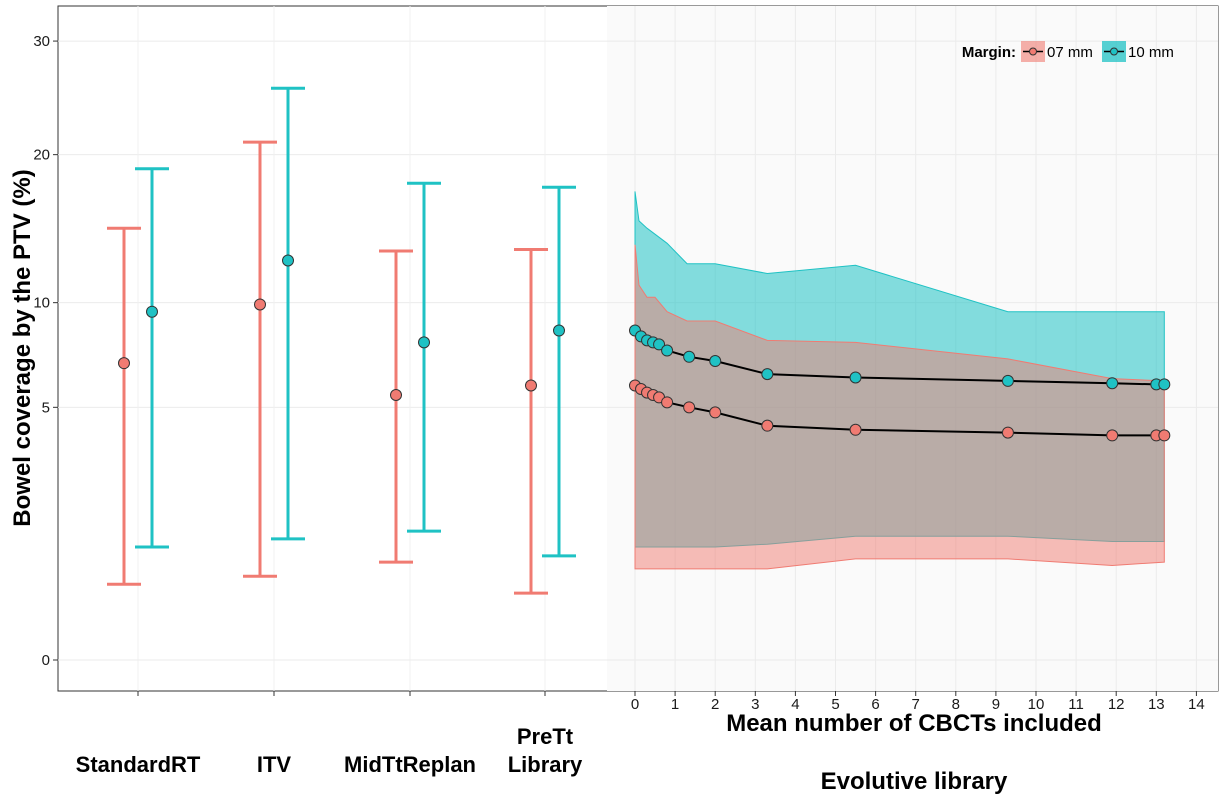 This screenshot has width=1221, height=798. What do you see at coordinates (46, 660) in the screenshot?
I see `y-tick-label: 0` at bounding box center [46, 660].